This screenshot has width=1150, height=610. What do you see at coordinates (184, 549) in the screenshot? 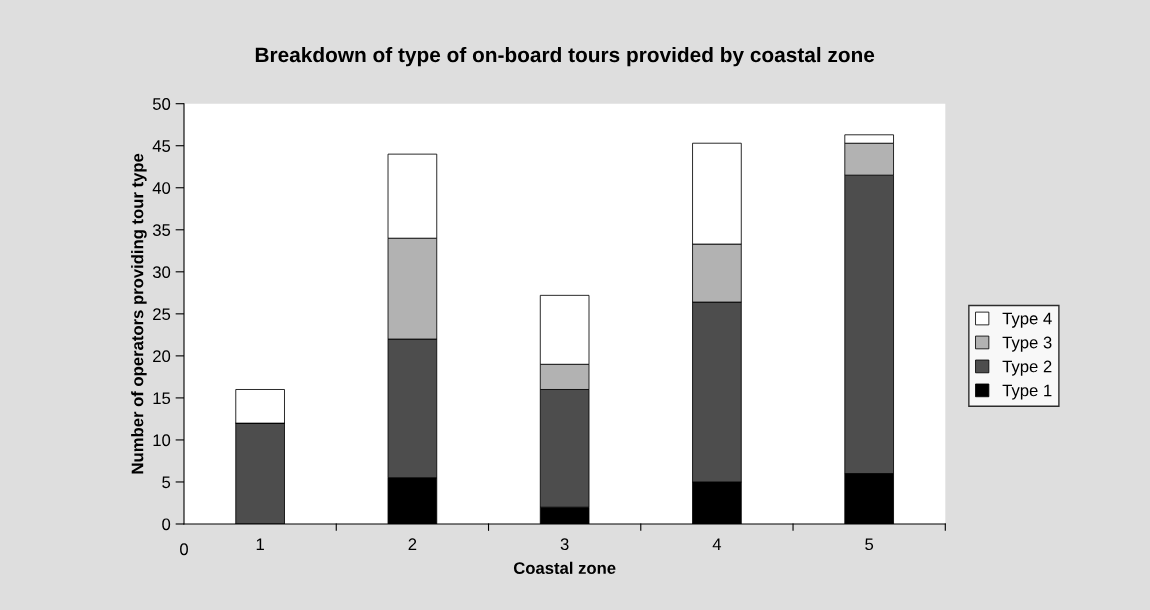
I see `text: 0` at bounding box center [184, 549].